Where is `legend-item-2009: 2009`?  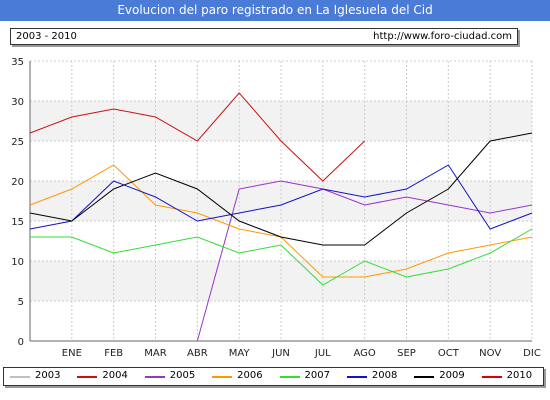 legend-item-2009: 2009 is located at coordinates (441, 376).